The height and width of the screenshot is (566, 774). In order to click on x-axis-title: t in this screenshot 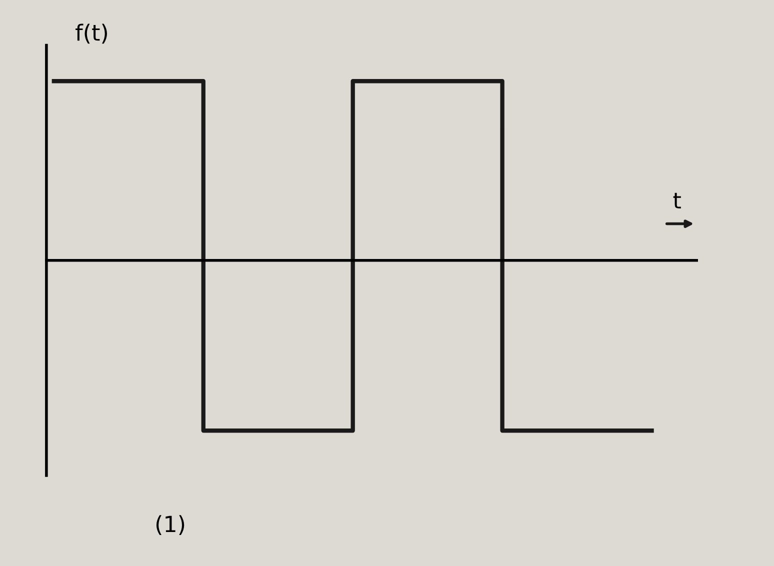, I will do `click(677, 200)`.